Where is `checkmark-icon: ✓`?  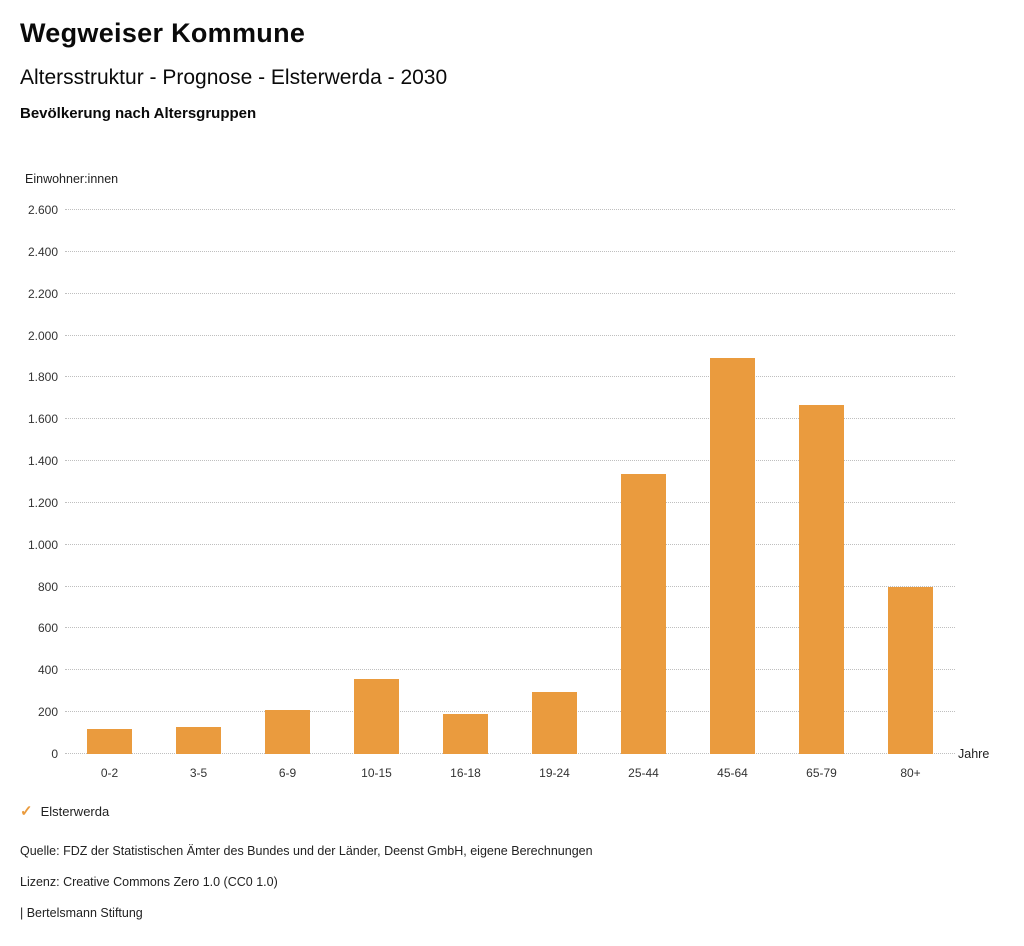
checkmark-icon: ✓ is located at coordinates (26, 811).